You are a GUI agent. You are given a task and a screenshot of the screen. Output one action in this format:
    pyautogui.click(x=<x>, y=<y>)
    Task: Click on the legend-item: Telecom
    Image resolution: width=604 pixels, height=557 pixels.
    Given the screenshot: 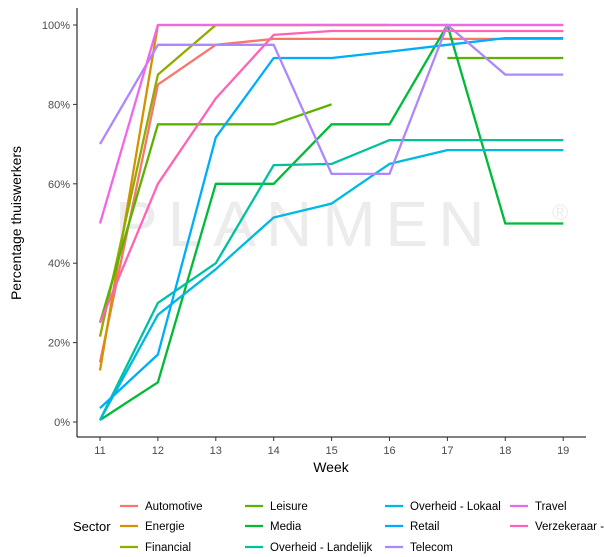 What is the action you would take?
    pyautogui.click(x=419, y=548)
    